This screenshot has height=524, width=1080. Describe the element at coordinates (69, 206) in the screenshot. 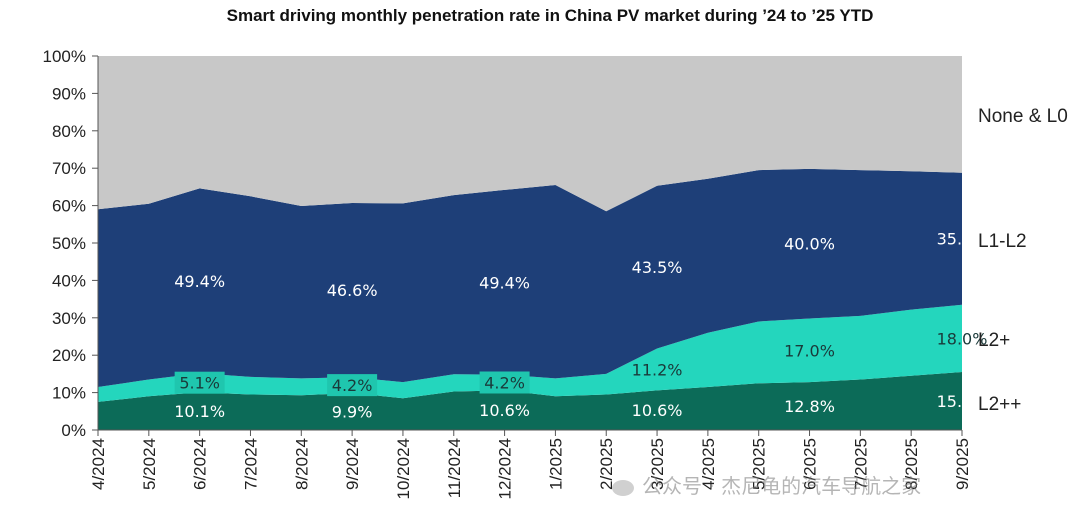

I see `y-tick-label: 60%` at that location.